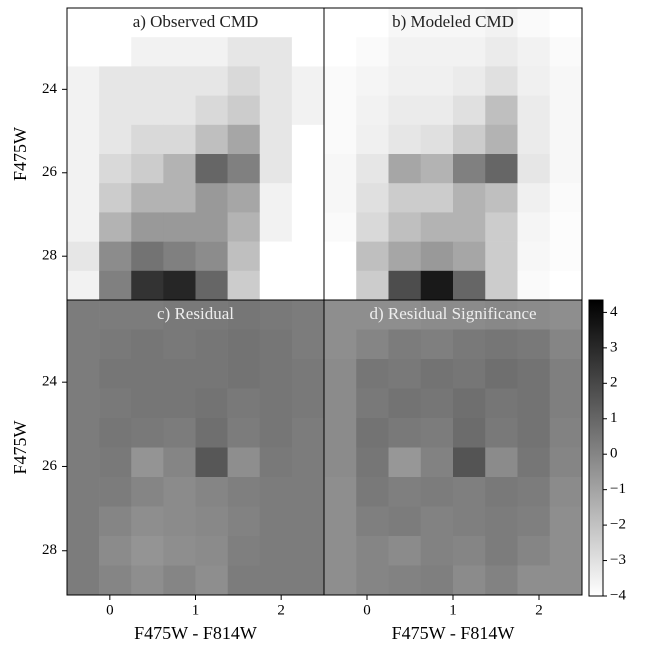  What do you see at coordinates (20, 154) in the screenshot?
I see `y-axis-label: F475W` at bounding box center [20, 154].